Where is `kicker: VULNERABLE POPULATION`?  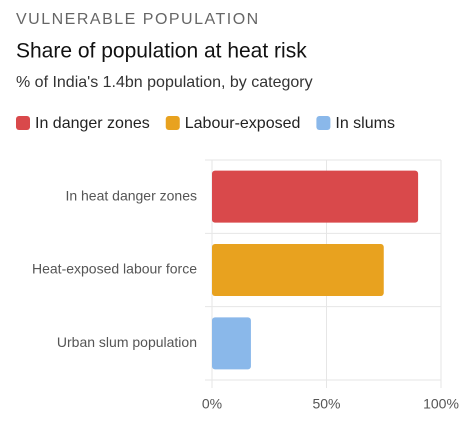
kicker: VULNERABLE POPULATION is located at coordinates (138, 19).